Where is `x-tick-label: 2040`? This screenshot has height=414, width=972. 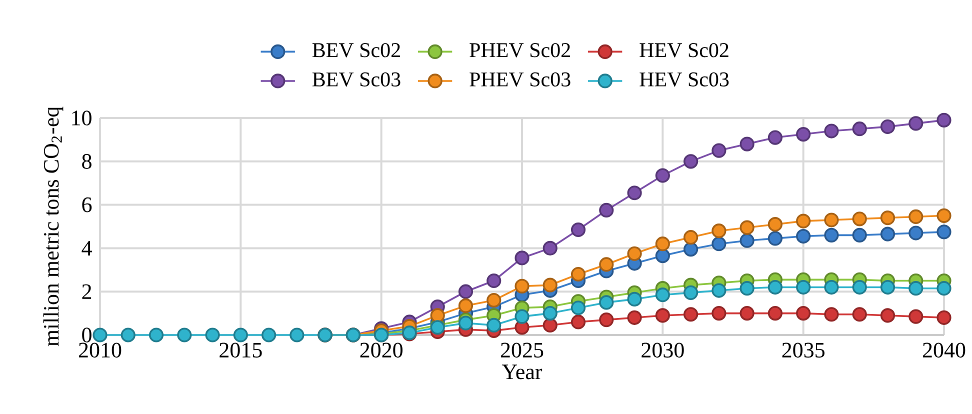 x-tick-label: 2040 is located at coordinates (944, 350).